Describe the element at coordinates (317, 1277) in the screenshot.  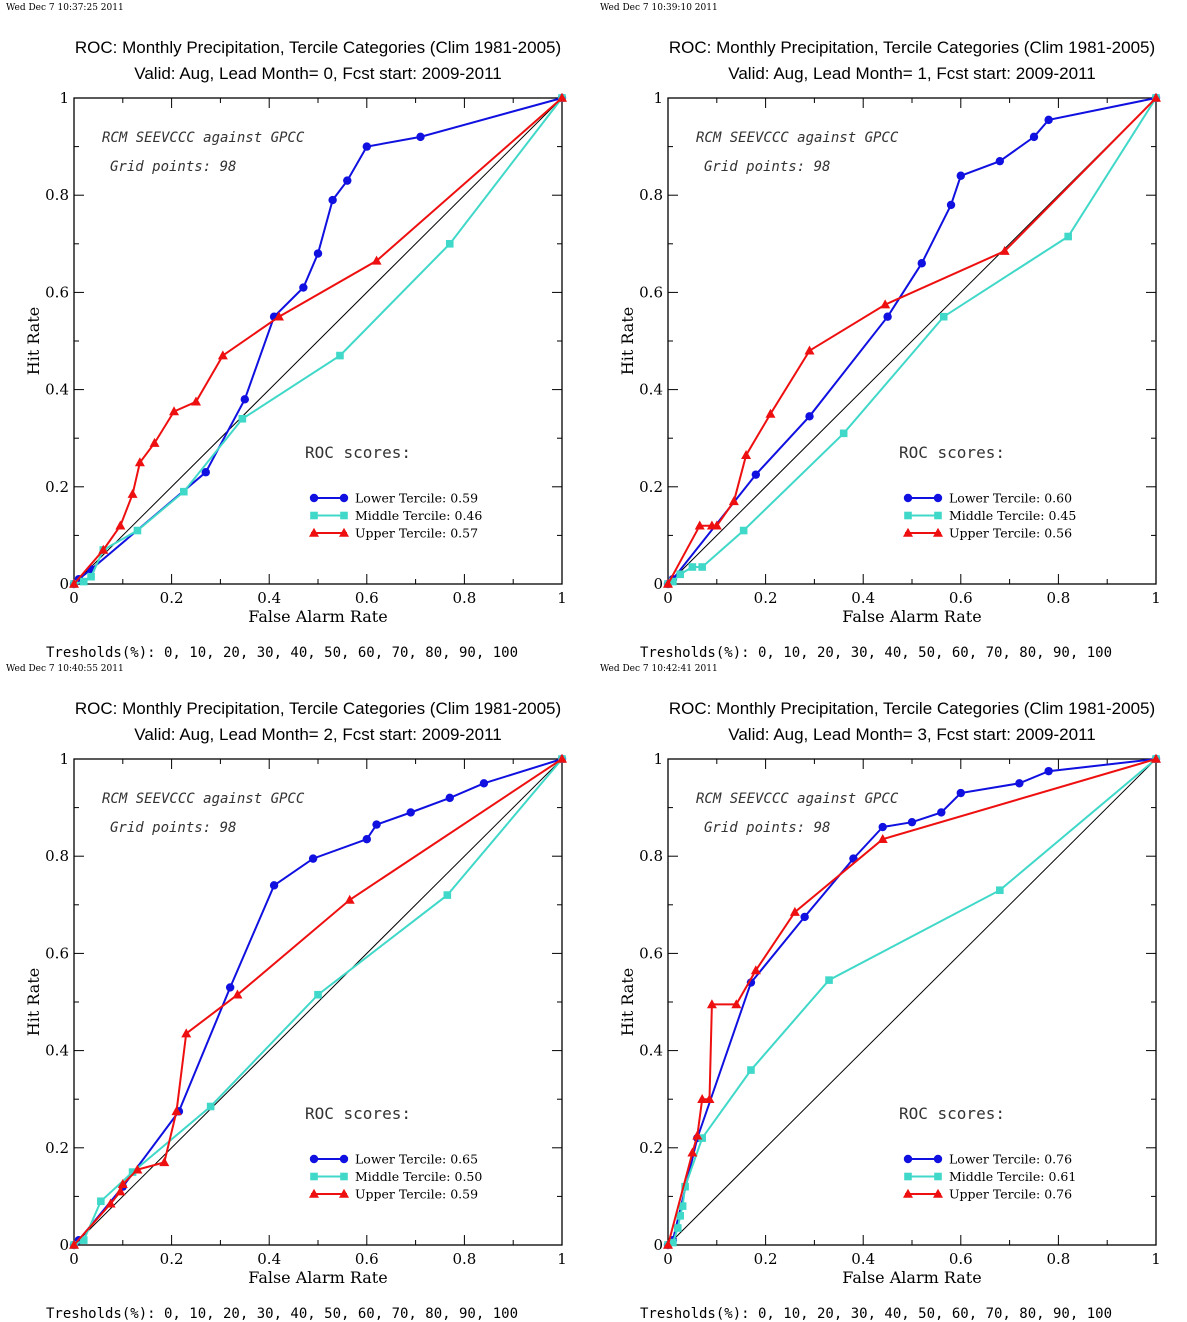
I see `x-axis-label: False Alarm Rate` at that location.